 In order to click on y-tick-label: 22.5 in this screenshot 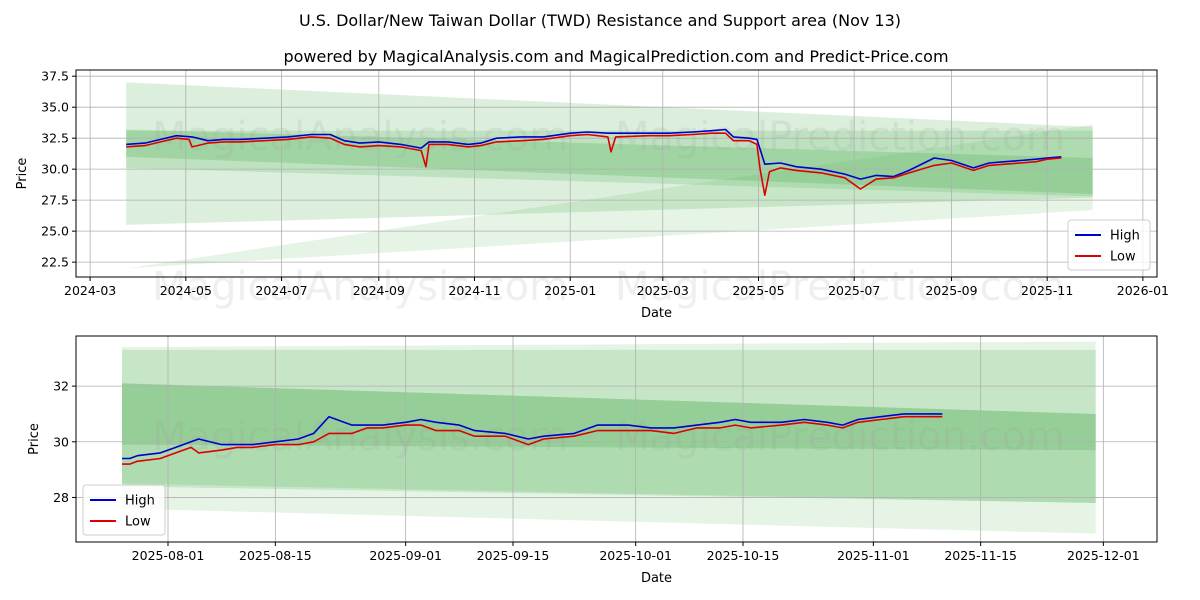, I will do `click(55, 262)`.